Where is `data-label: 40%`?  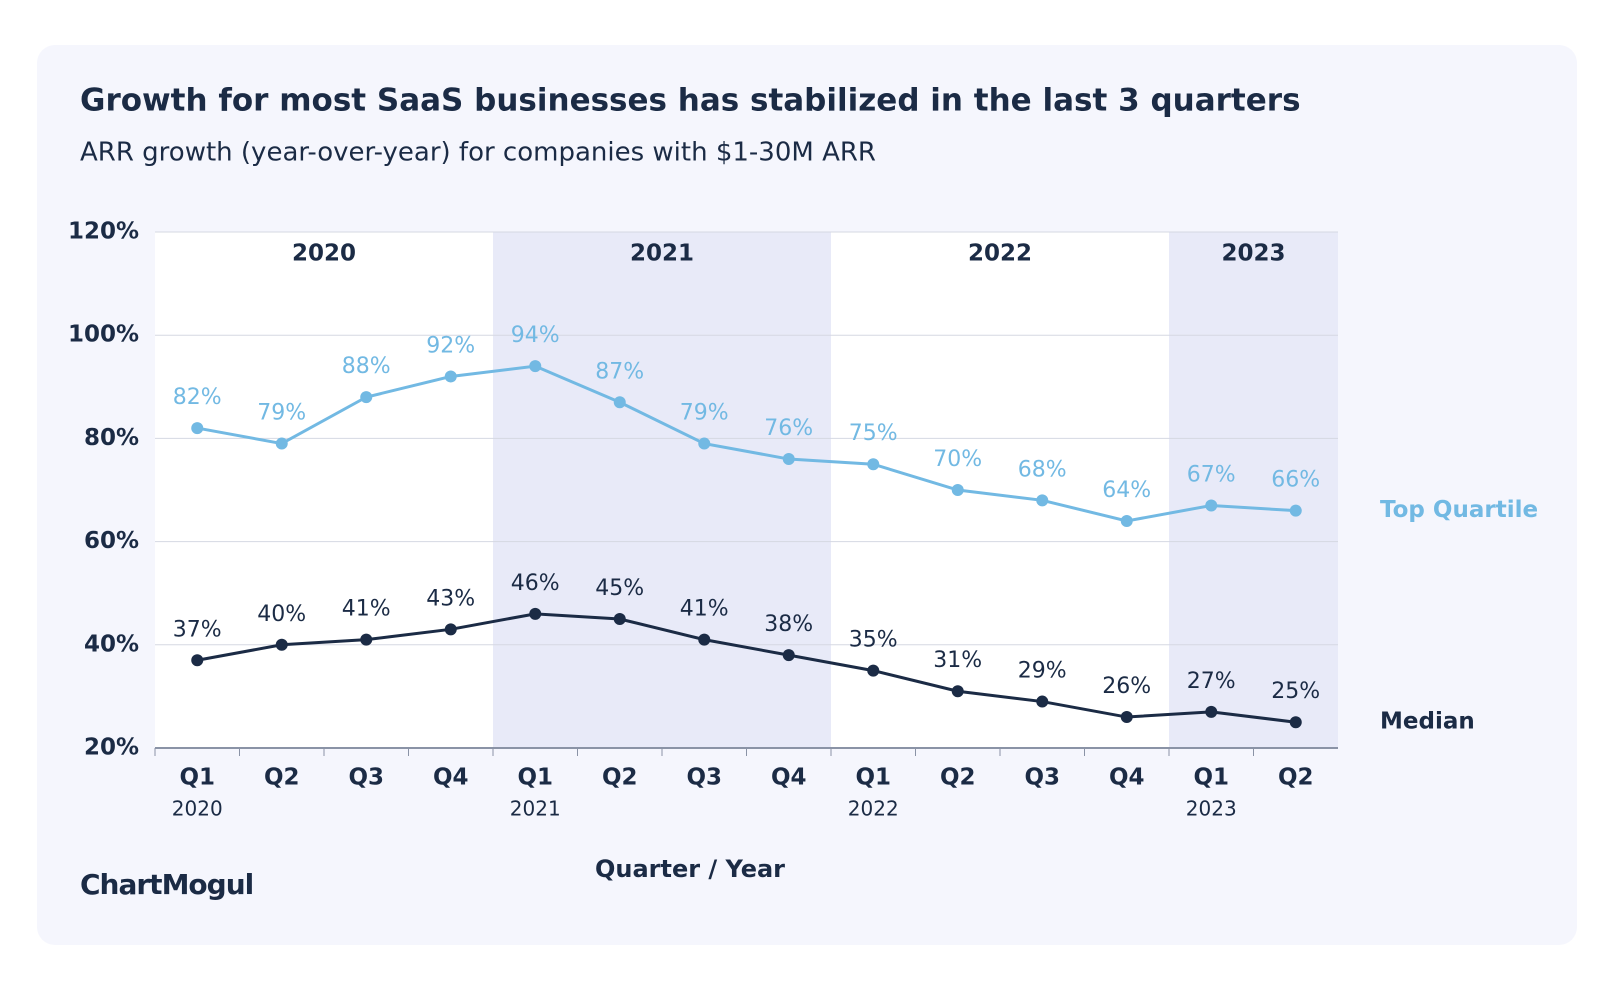 data-label: 40% is located at coordinates (281, 614).